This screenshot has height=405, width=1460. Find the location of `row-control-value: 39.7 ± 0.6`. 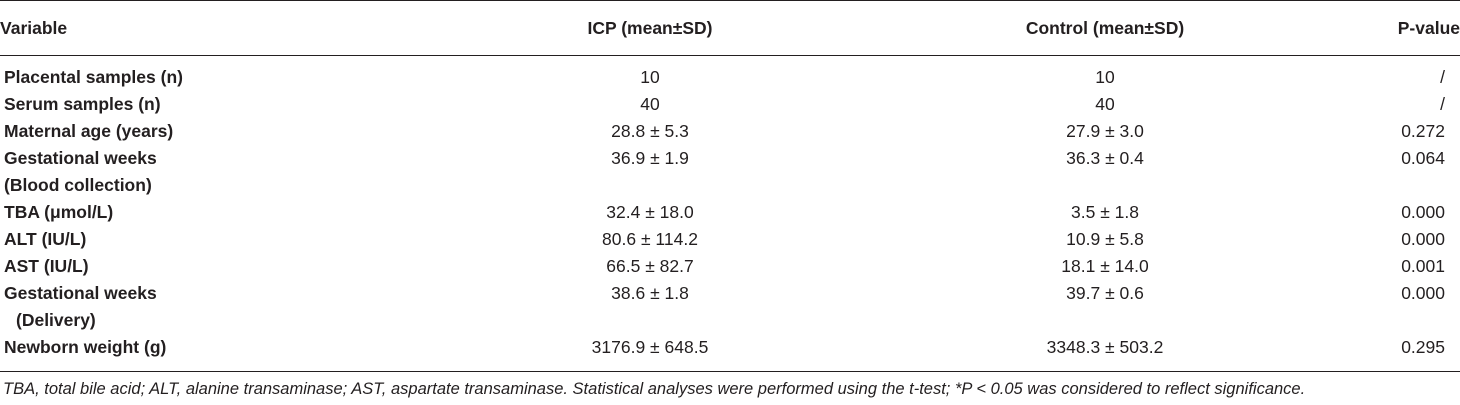

row-control-value: 39.7 ± 0.6 is located at coordinates (1105, 293).